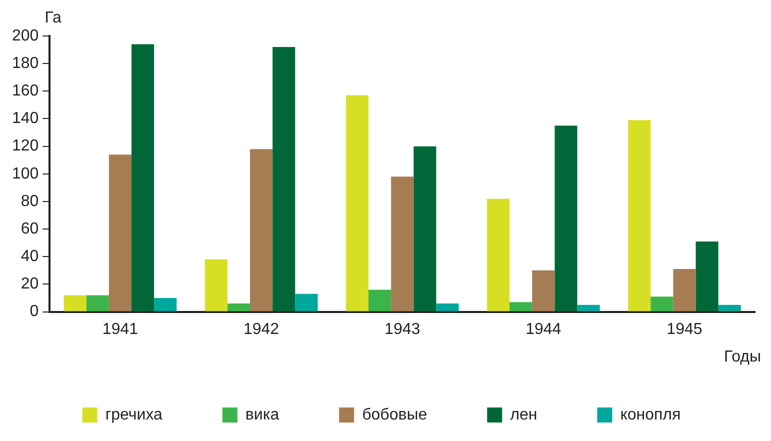 The width and height of the screenshot is (771, 441). I want to click on legend-label: гречиха, so click(134, 415).